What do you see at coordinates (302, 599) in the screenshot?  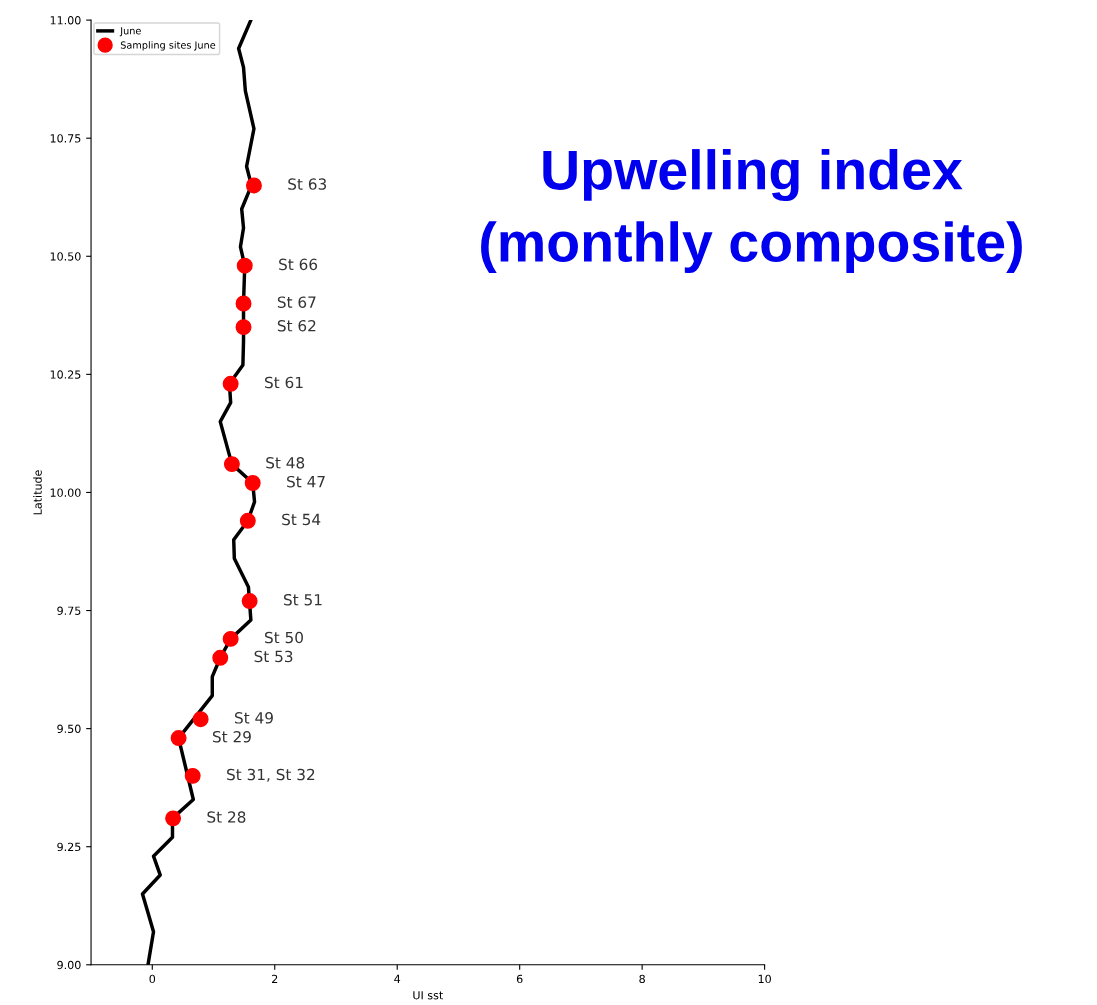 I see `annotation: St 51` at bounding box center [302, 599].